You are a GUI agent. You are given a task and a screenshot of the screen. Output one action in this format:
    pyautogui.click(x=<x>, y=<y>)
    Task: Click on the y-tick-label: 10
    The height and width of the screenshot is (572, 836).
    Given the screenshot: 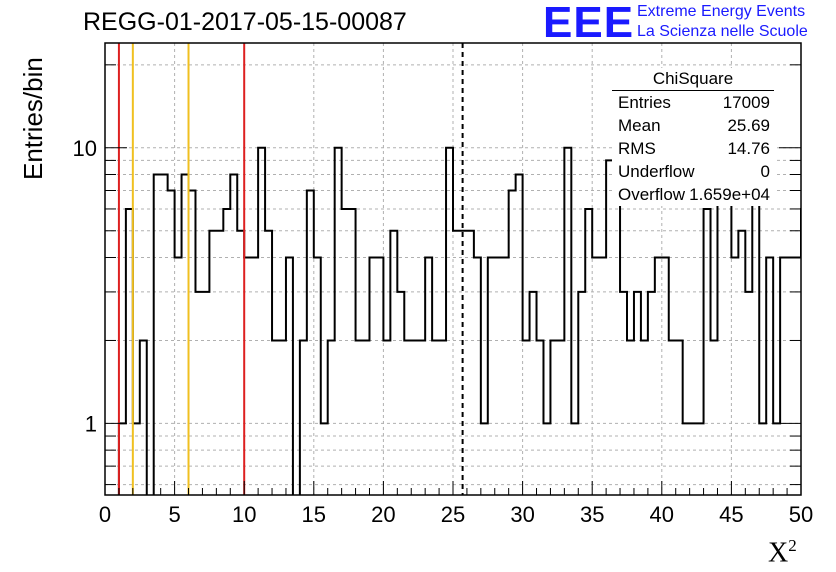 What is the action you would take?
    pyautogui.click(x=85, y=148)
    